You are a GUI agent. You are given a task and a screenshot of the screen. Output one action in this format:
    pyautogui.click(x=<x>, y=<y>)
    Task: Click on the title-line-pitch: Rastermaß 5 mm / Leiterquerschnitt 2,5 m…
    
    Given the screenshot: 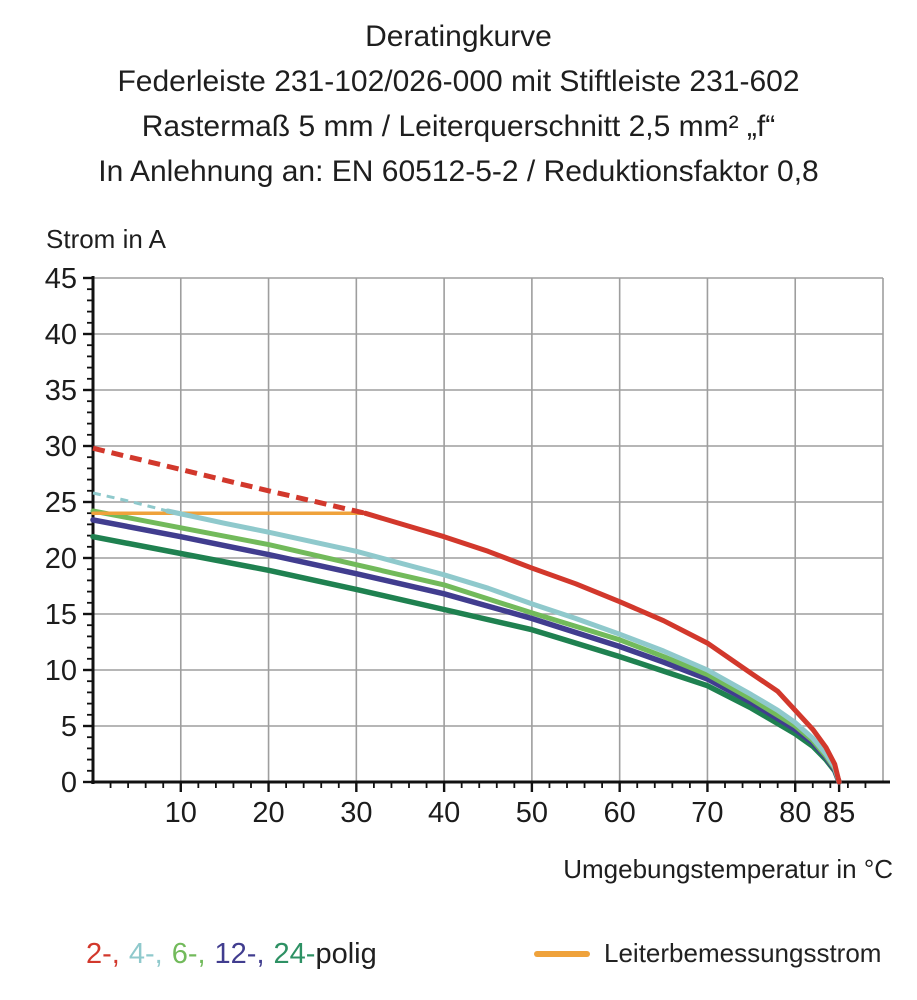 What is the action you would take?
    pyautogui.click(x=458, y=126)
    